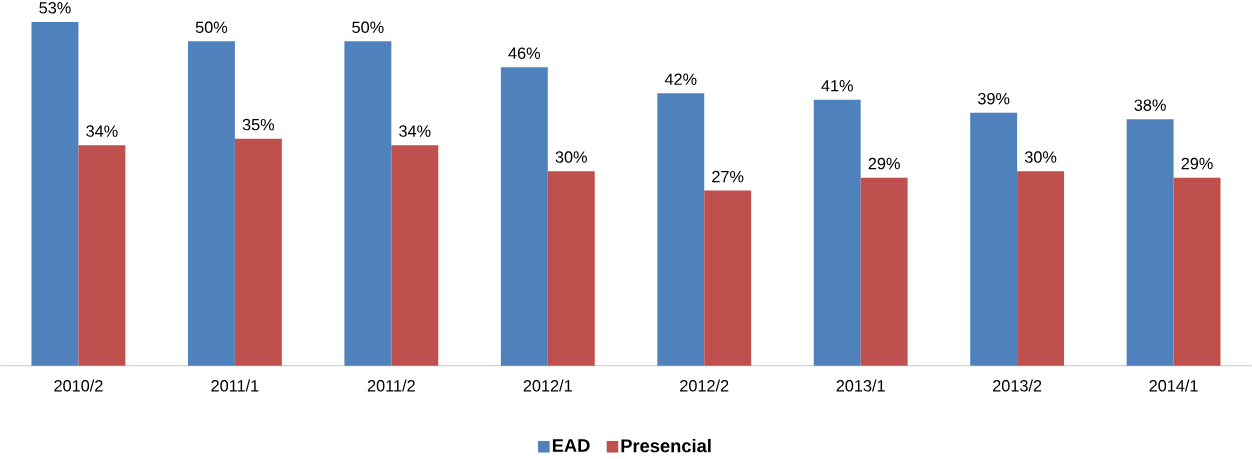 The height and width of the screenshot is (459, 1252). I want to click on x-tick-label: 2013/2, so click(1017, 385).